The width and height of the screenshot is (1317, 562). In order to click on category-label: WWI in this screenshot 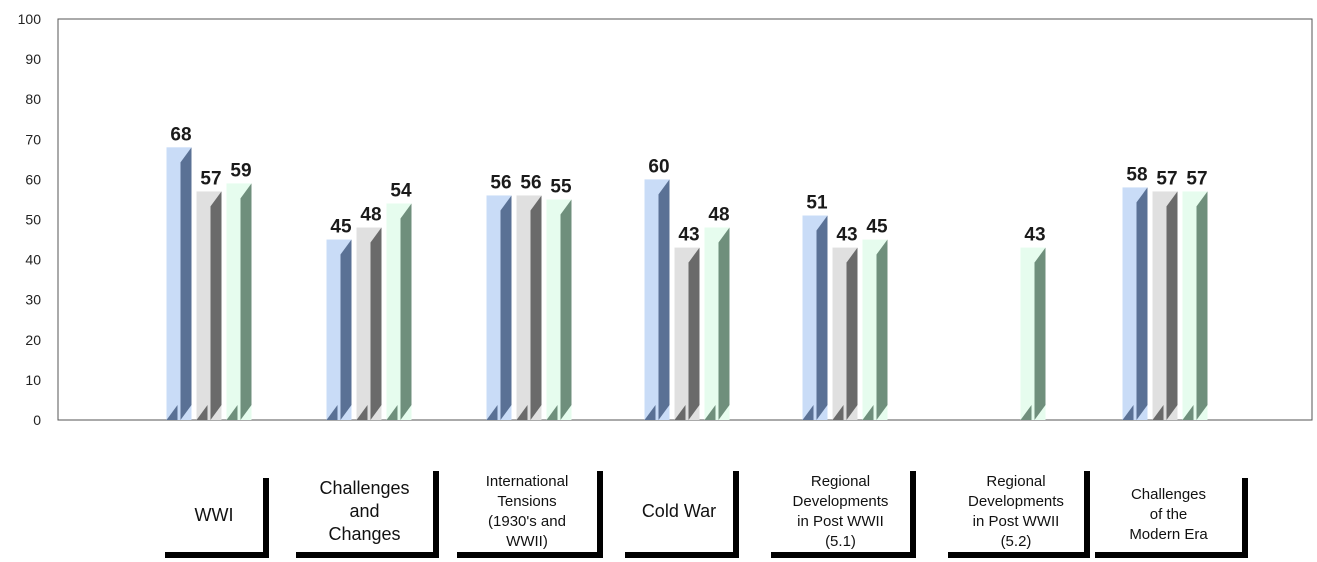, I will do `click(217, 518)`.